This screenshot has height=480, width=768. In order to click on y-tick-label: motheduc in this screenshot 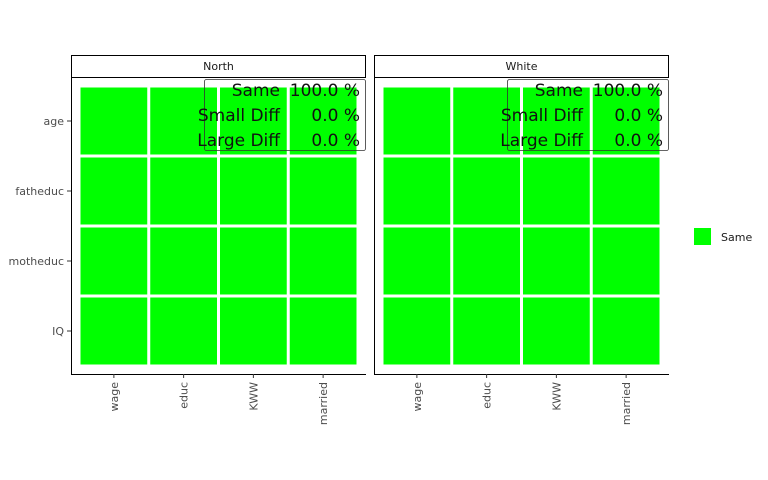, I will do `click(37, 261)`.